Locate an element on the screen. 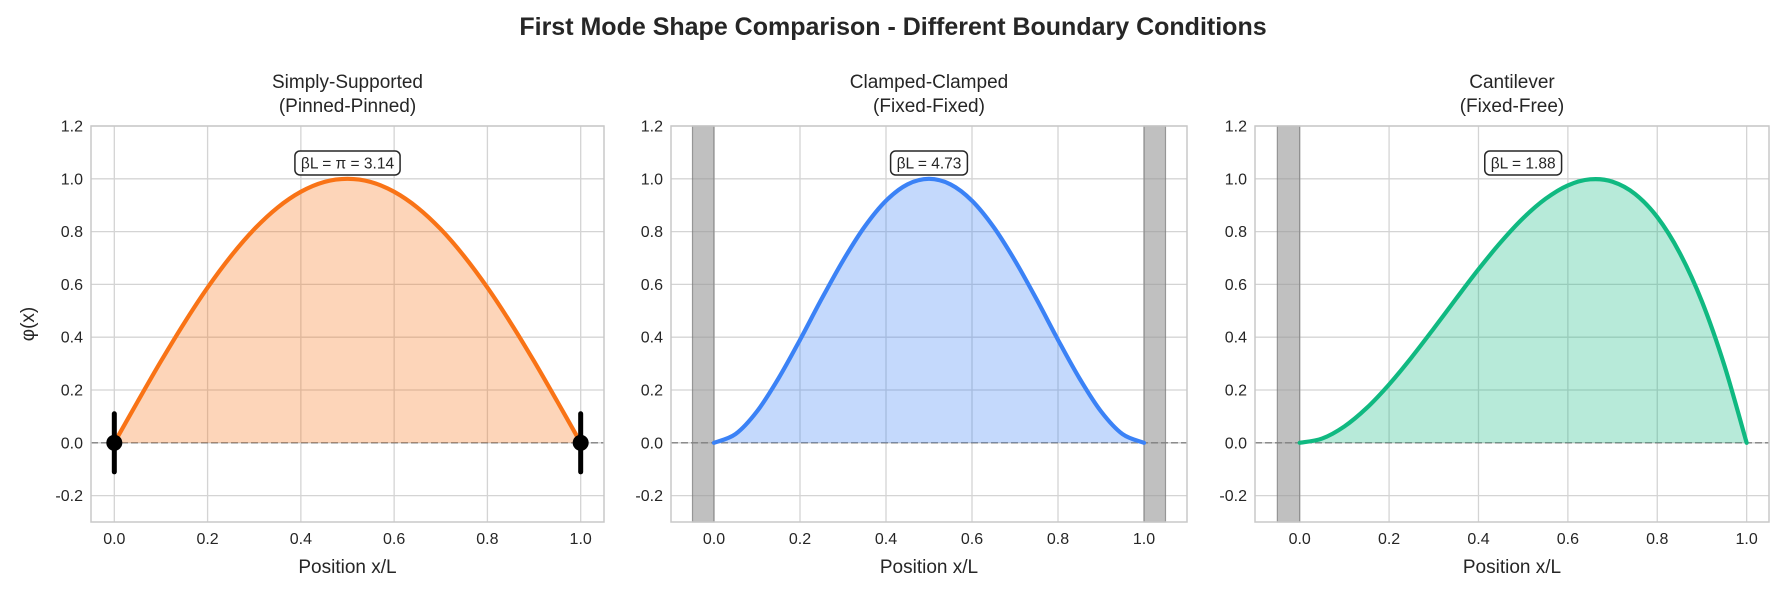 This screenshot has height=595, width=1786. annotation-text: βL = 4.73 is located at coordinates (929, 163).